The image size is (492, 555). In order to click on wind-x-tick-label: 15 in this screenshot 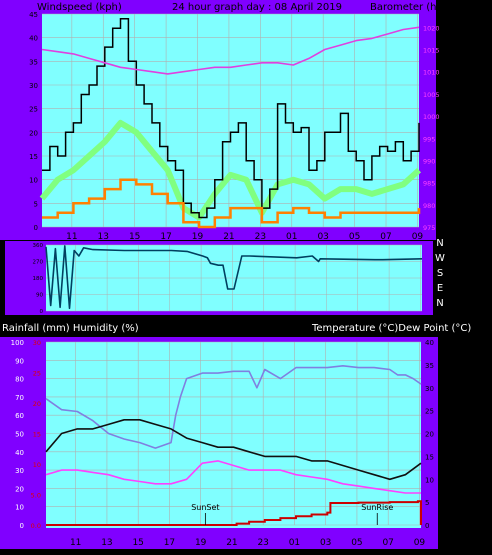, I will do `click(134, 237)`.